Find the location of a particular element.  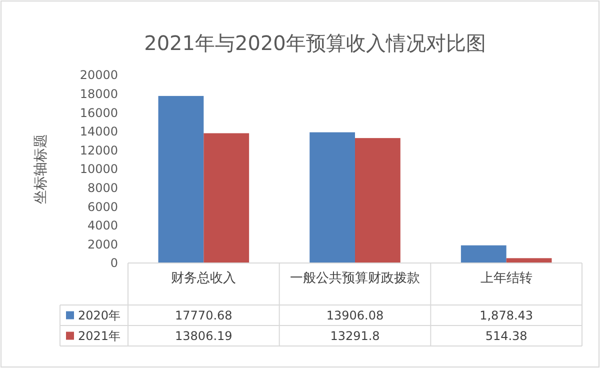

y-tick-label: 18000 is located at coordinates (99, 94).